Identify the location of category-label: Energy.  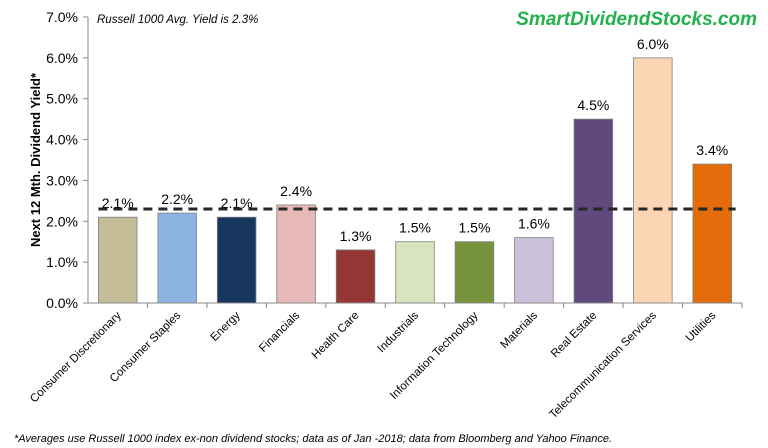
(226, 326).